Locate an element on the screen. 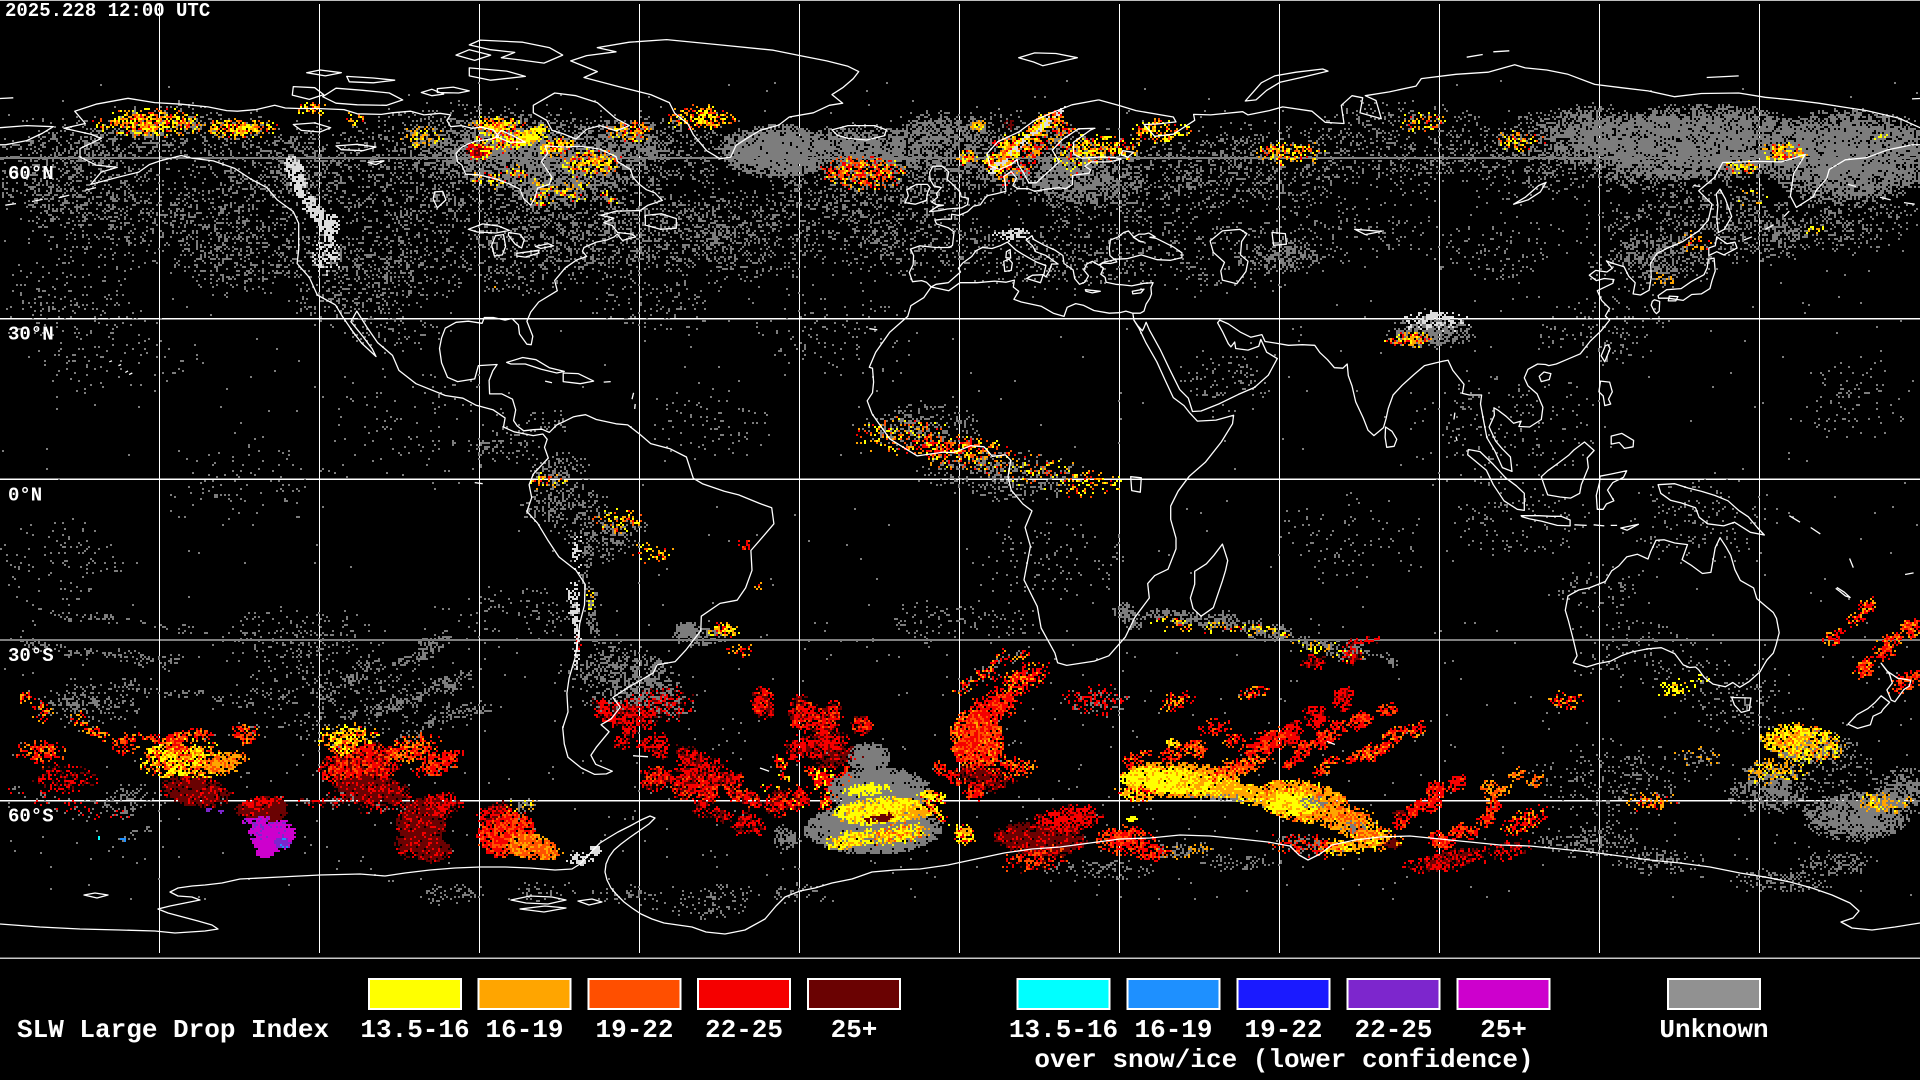 The height and width of the screenshot is (1080, 1920). svg-text: 60°S is located at coordinates (31, 817).